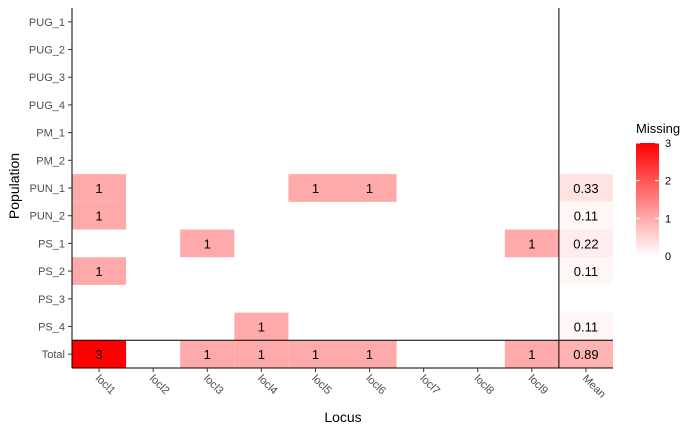  Describe the element at coordinates (532, 105) in the screenshot. I see `cell-pug-4-locl9` at that location.